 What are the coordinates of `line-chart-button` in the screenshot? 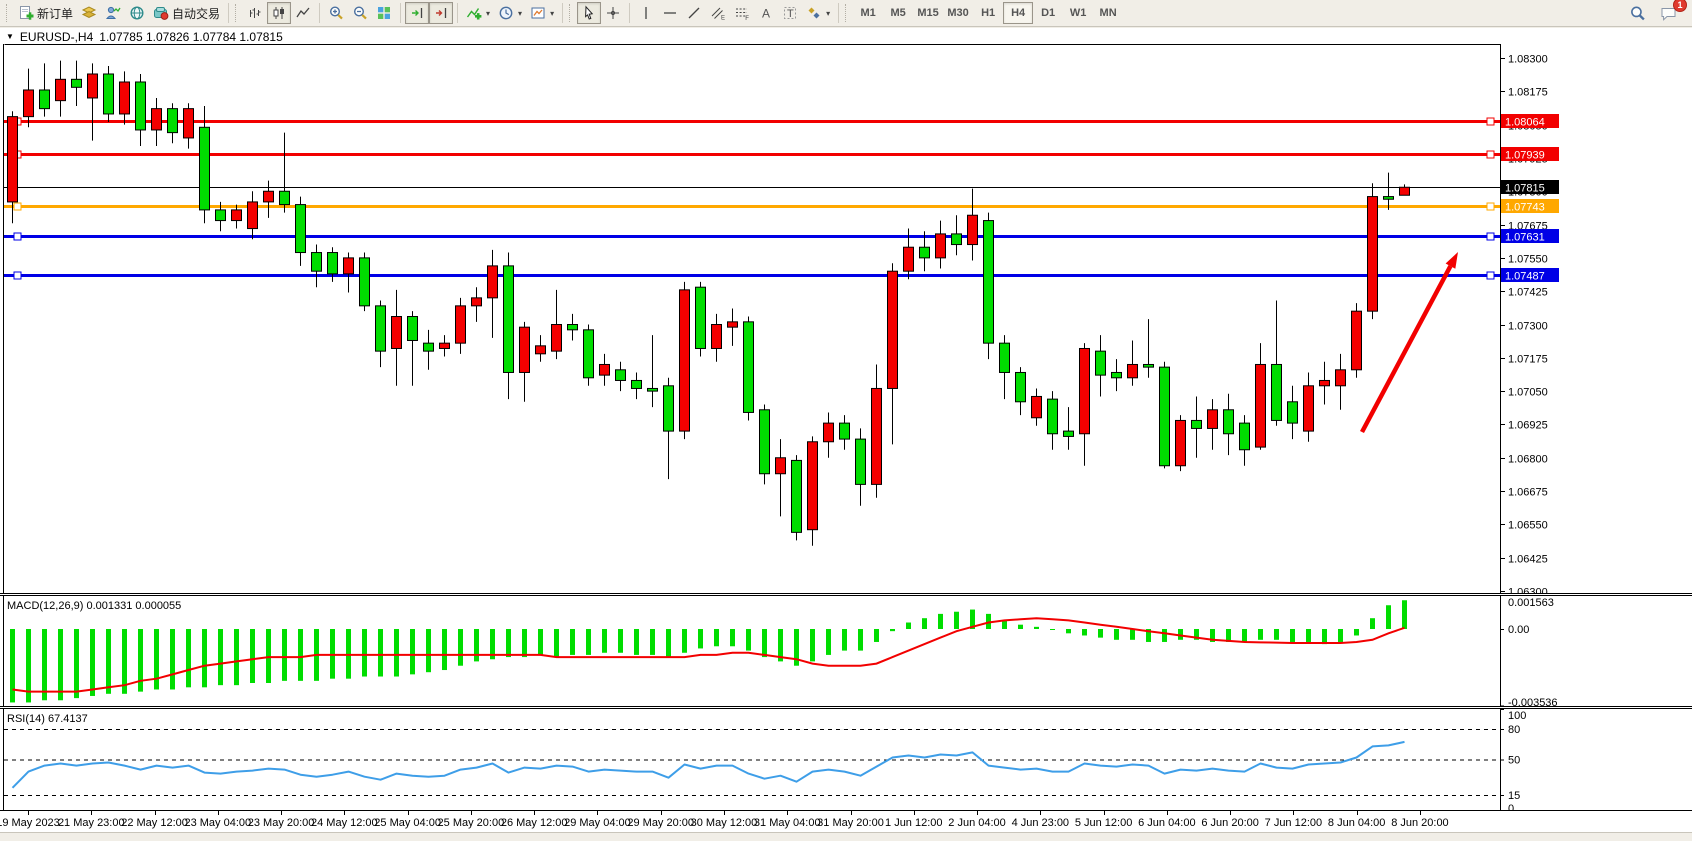 It's located at (303, 13).